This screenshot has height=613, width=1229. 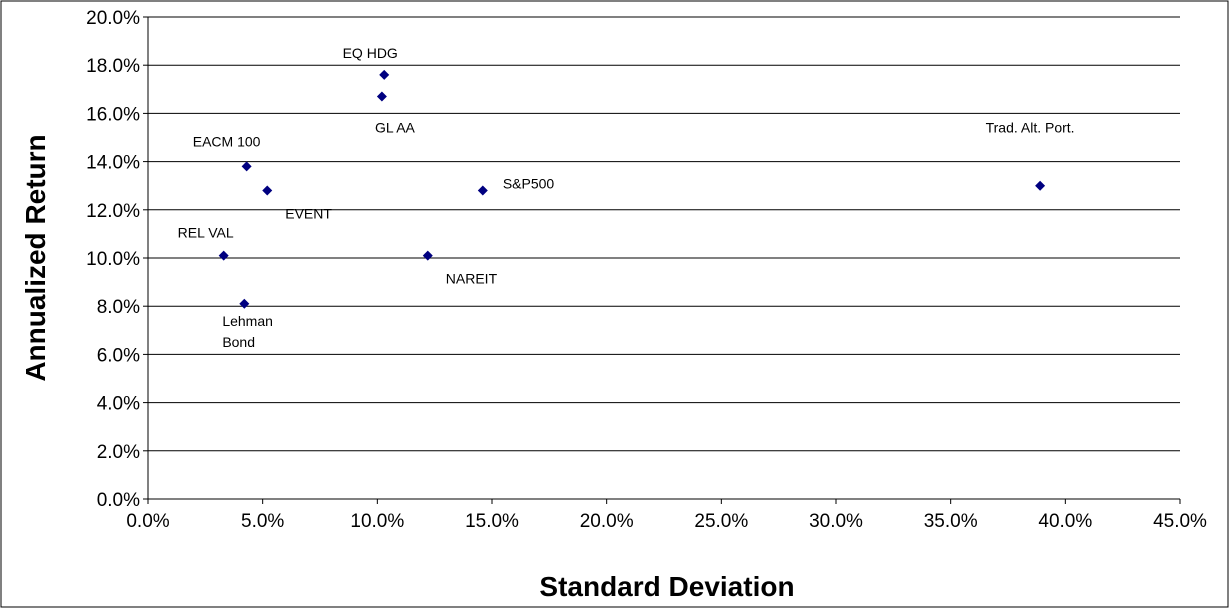 What do you see at coordinates (113, 18) in the screenshot?
I see `y-tick-label: 20.0%` at bounding box center [113, 18].